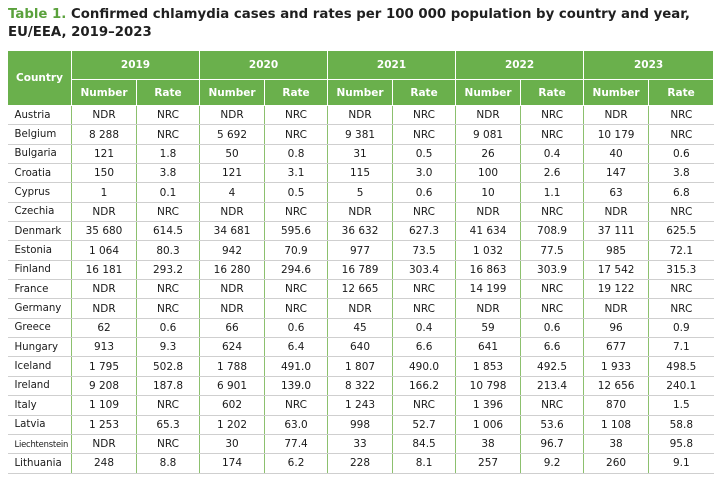 This screenshot has width=719, height=479. What do you see at coordinates (681, 328) in the screenshot?
I see `rate-cell: 0.9` at bounding box center [681, 328].